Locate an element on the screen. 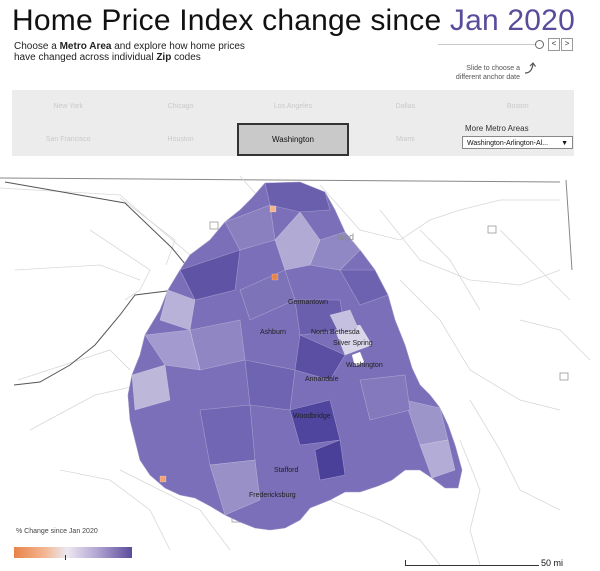  map-city-label: Silver Spring is located at coordinates (353, 343).